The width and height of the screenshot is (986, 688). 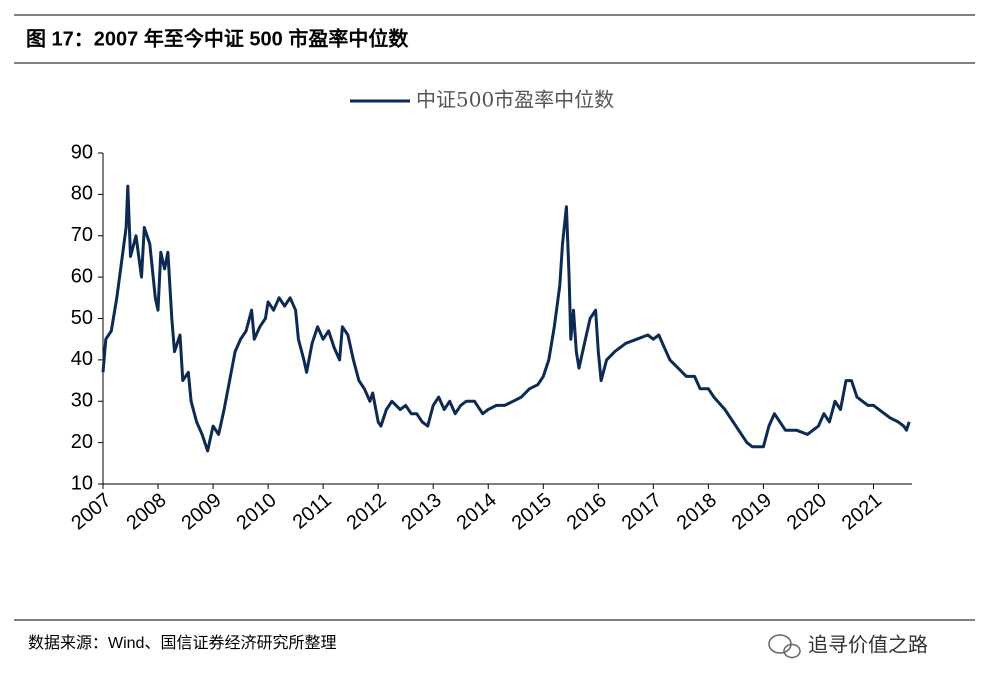 What do you see at coordinates (515, 100) in the screenshot?
I see `legend-label: 中证500市盈率中位数` at bounding box center [515, 100].